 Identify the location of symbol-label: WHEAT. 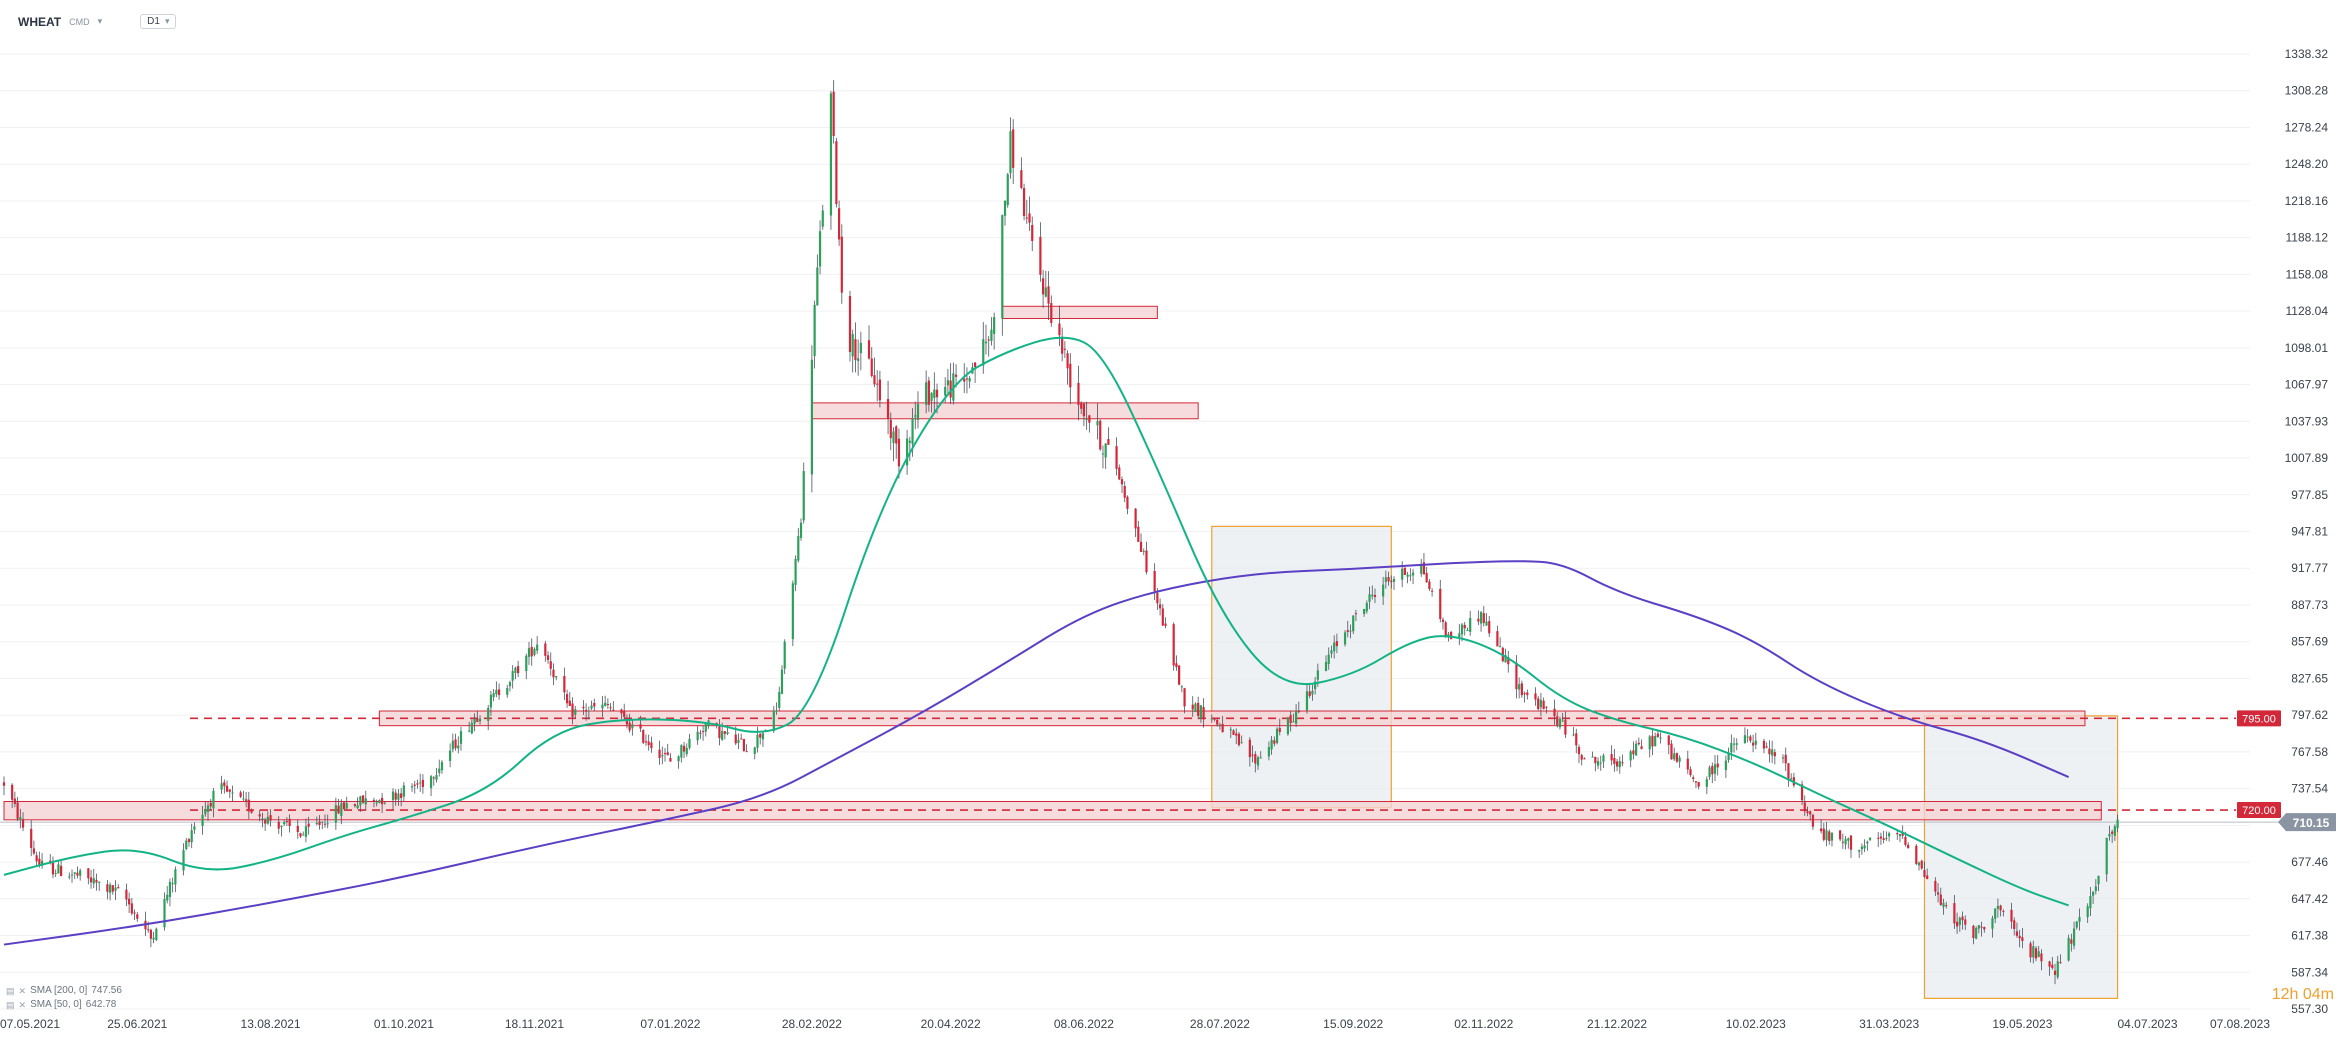
(40, 21).